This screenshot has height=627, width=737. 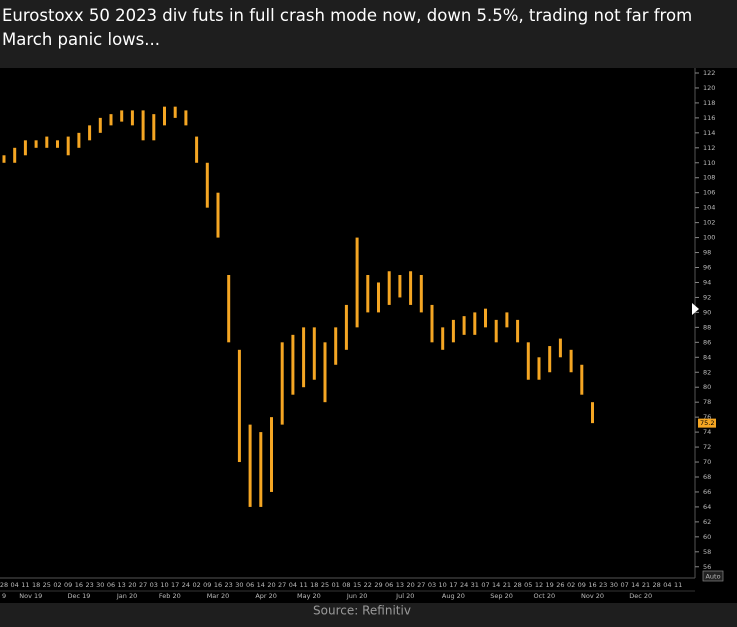 What do you see at coordinates (709, 118) in the screenshot?
I see `y-tick-label: 116` at bounding box center [709, 118].